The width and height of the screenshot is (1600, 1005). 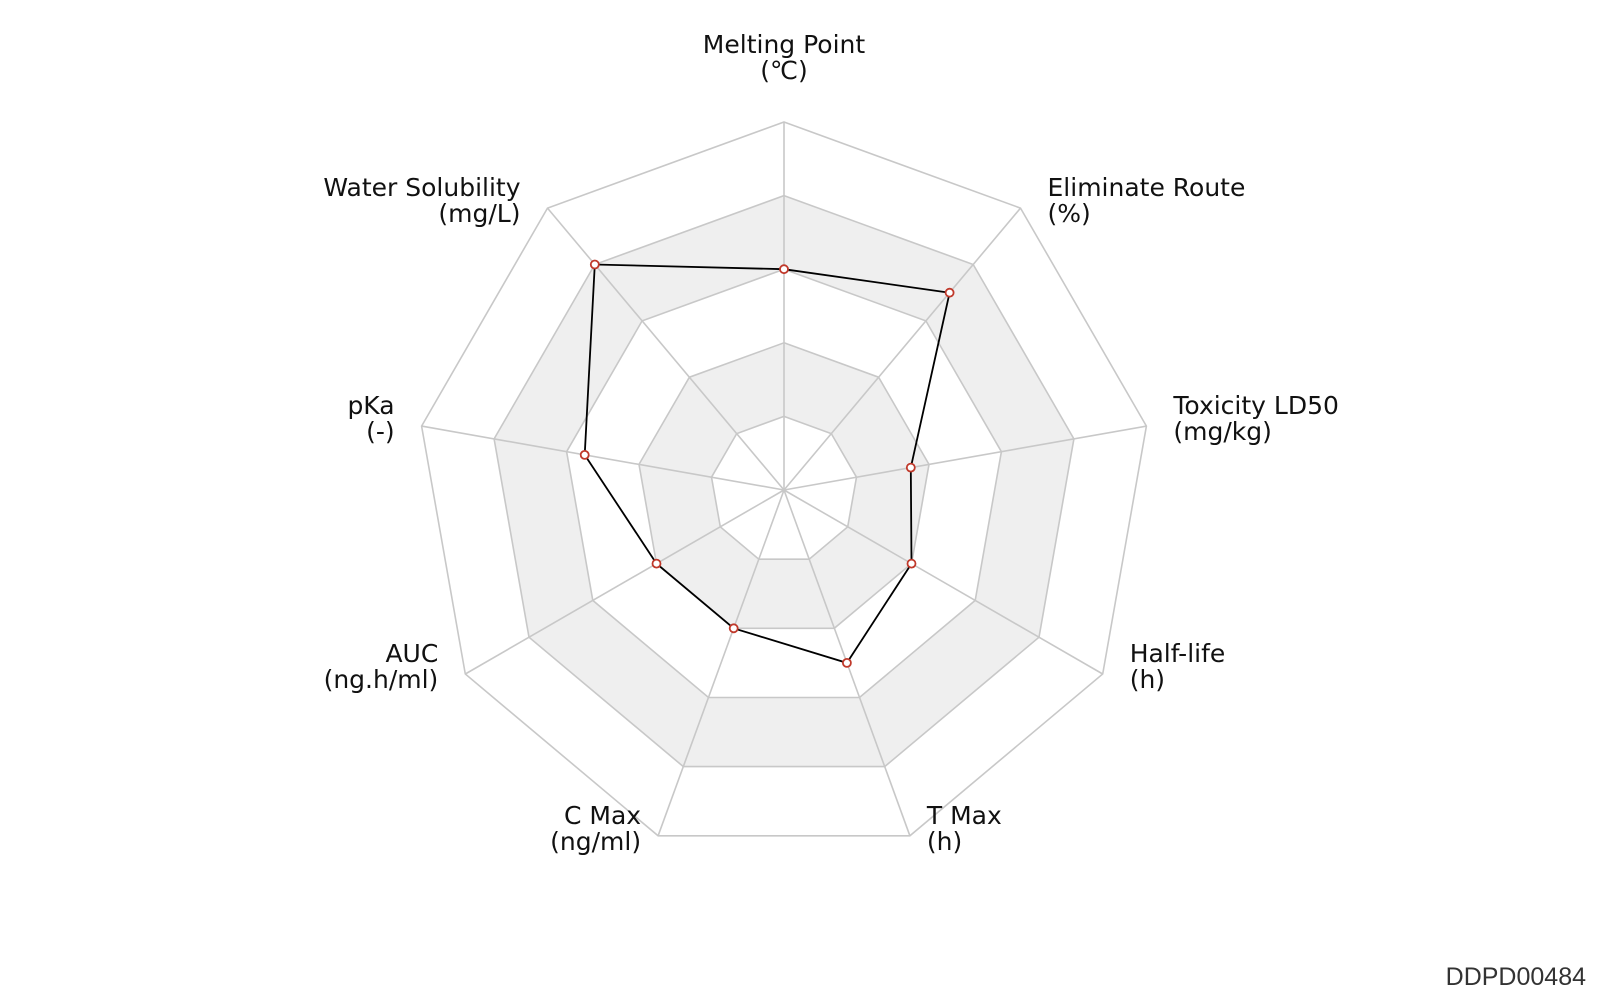 I want to click on axis-label-0: Melting Point(℃), so click(x=784, y=57).